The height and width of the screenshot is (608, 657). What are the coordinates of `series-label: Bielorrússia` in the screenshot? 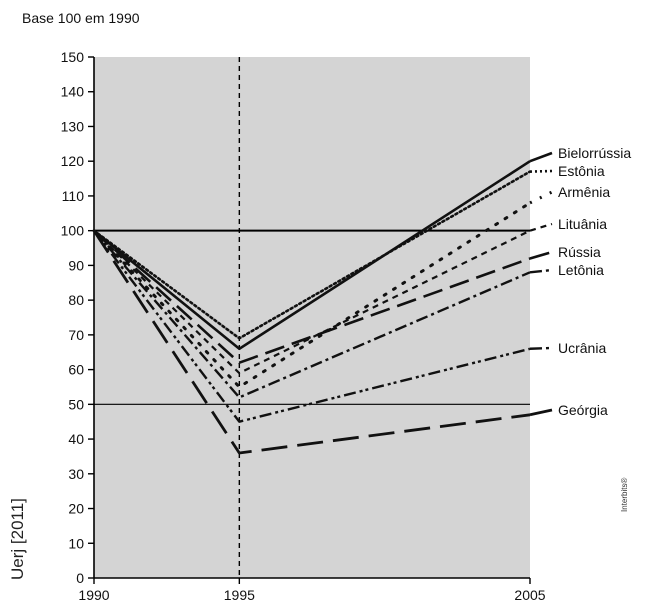 It's located at (594, 153).